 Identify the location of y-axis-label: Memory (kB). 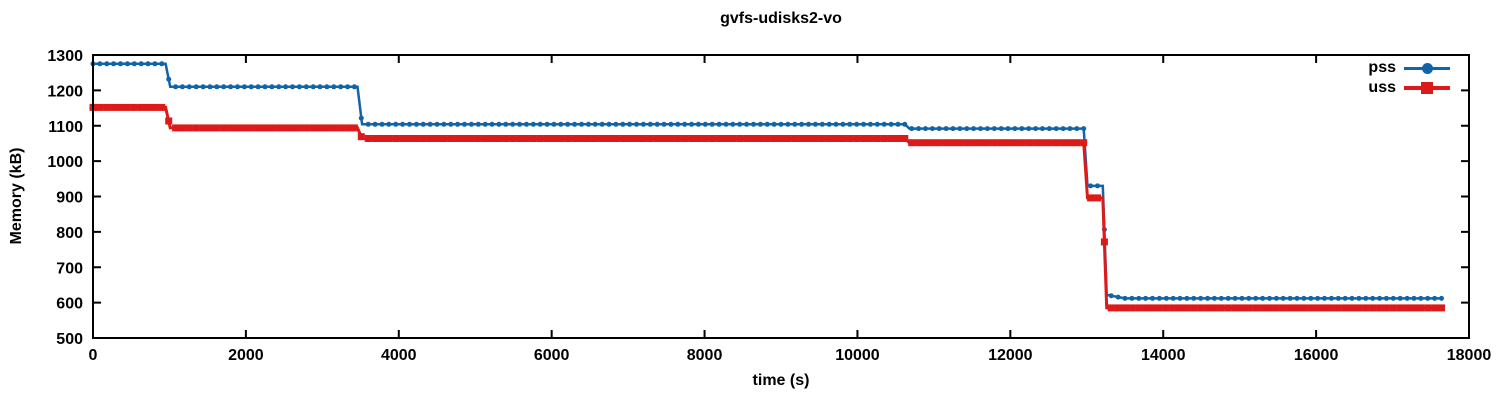
(16, 196).